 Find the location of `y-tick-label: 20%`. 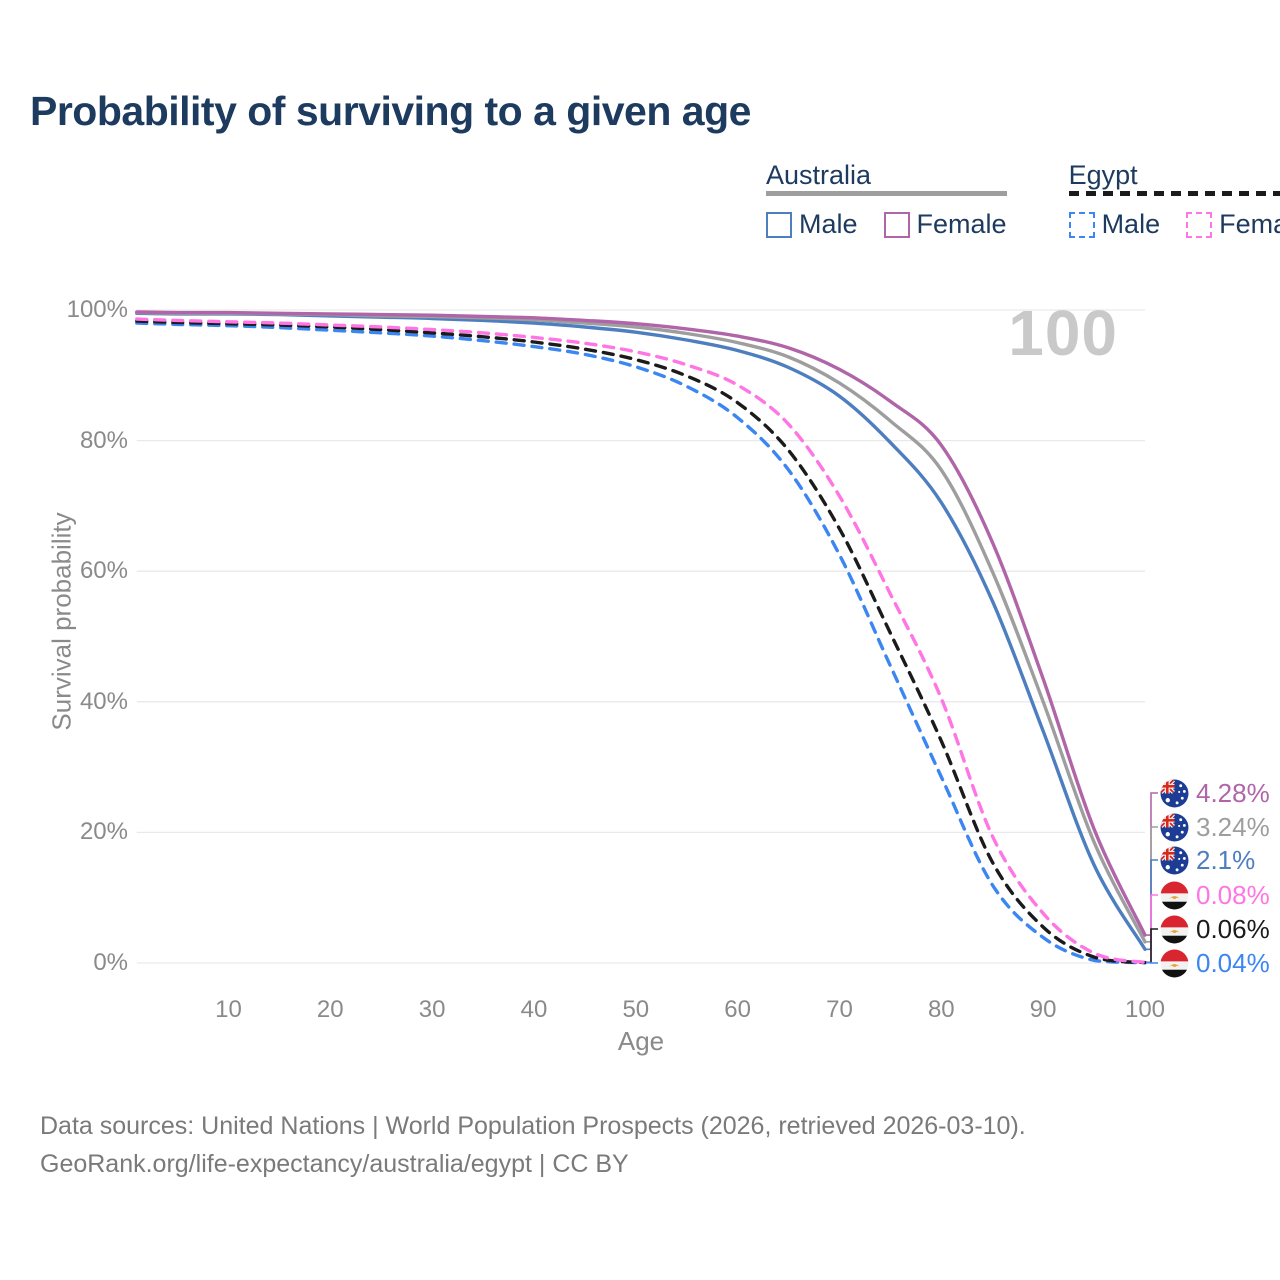

y-tick-label: 20% is located at coordinates (103, 832).